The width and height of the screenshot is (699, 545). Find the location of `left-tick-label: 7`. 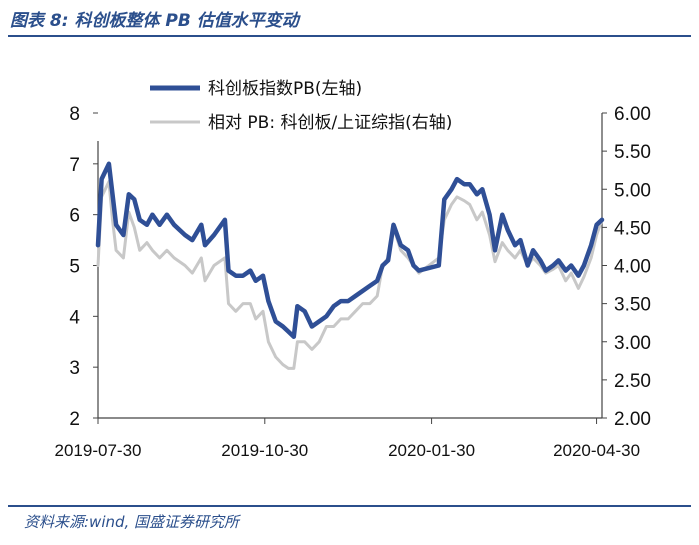

left-tick-label: 7 is located at coordinates (74, 165).